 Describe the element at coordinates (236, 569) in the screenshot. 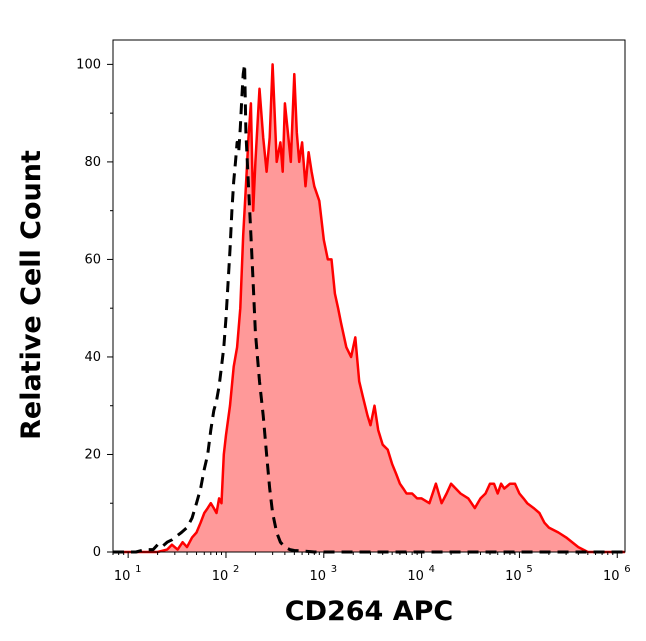

I see `x-tick-exponent: 2` at that location.